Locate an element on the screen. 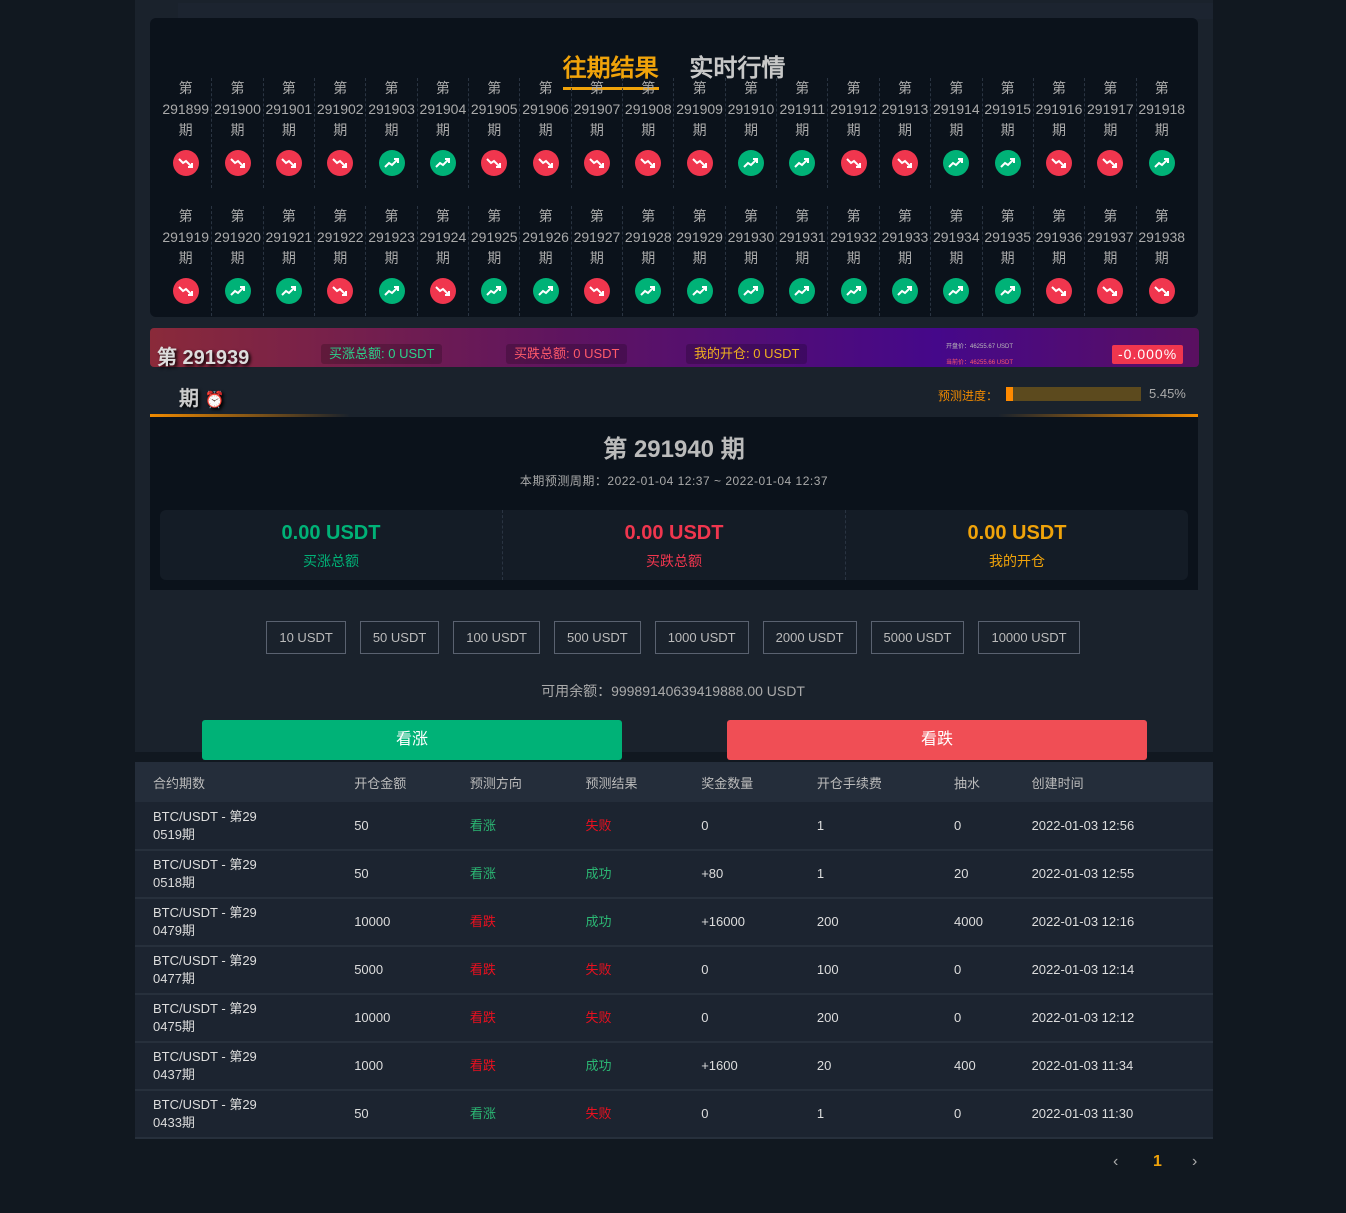  amount-cell: 1000 is located at coordinates (394, 1066).